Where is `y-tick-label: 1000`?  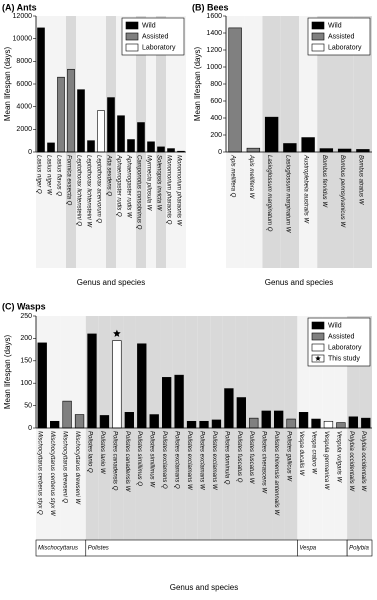
y-tick-label: 1000 is located at coordinates (214, 67).